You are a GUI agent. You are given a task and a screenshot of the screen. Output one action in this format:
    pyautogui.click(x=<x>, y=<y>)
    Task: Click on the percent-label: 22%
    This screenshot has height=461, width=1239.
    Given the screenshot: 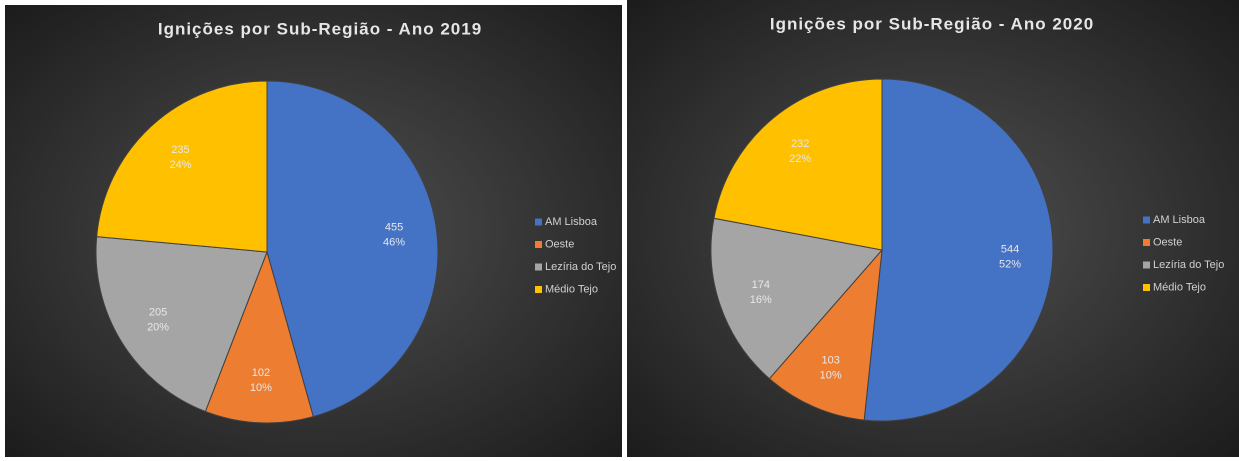 What is the action you would take?
    pyautogui.click(x=800, y=159)
    